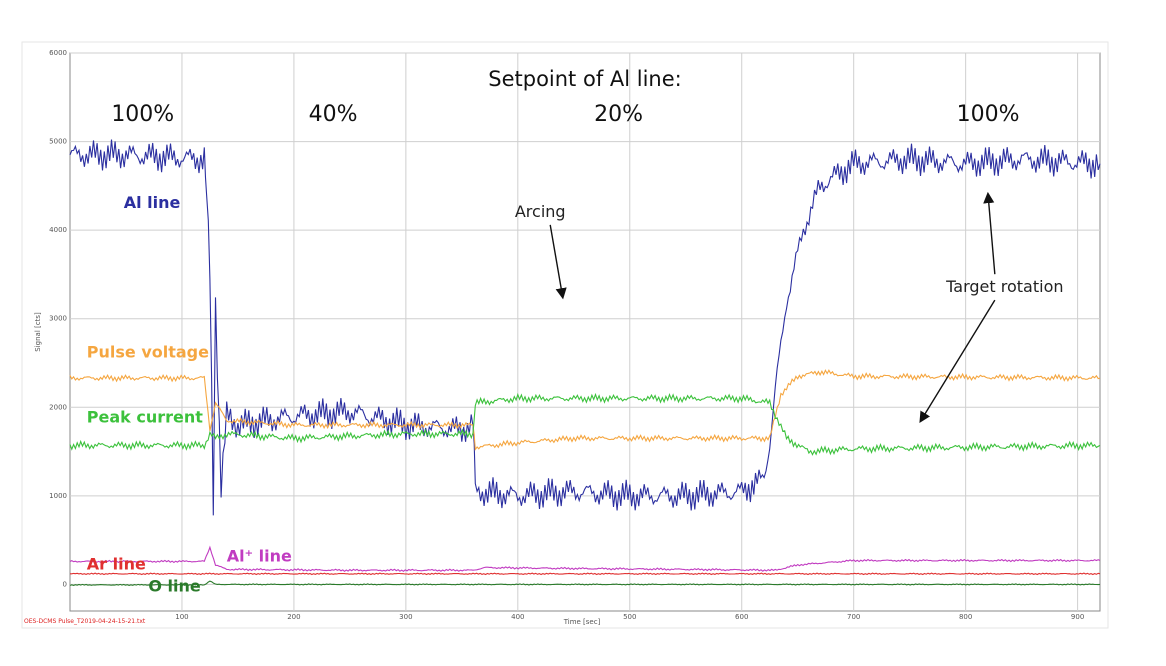 This screenshot has height=666, width=1166. I want to click on phase-label-3: 100%, so click(988, 114).